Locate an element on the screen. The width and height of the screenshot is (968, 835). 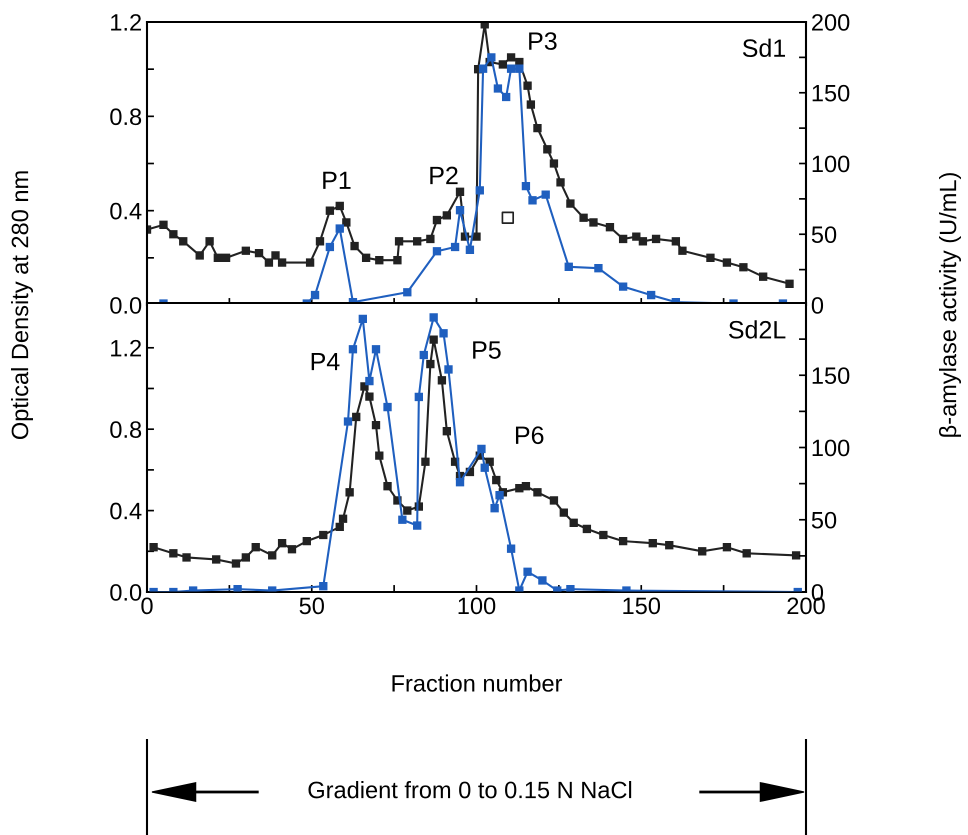
y2-tick-label: 200 is located at coordinates (831, 22).